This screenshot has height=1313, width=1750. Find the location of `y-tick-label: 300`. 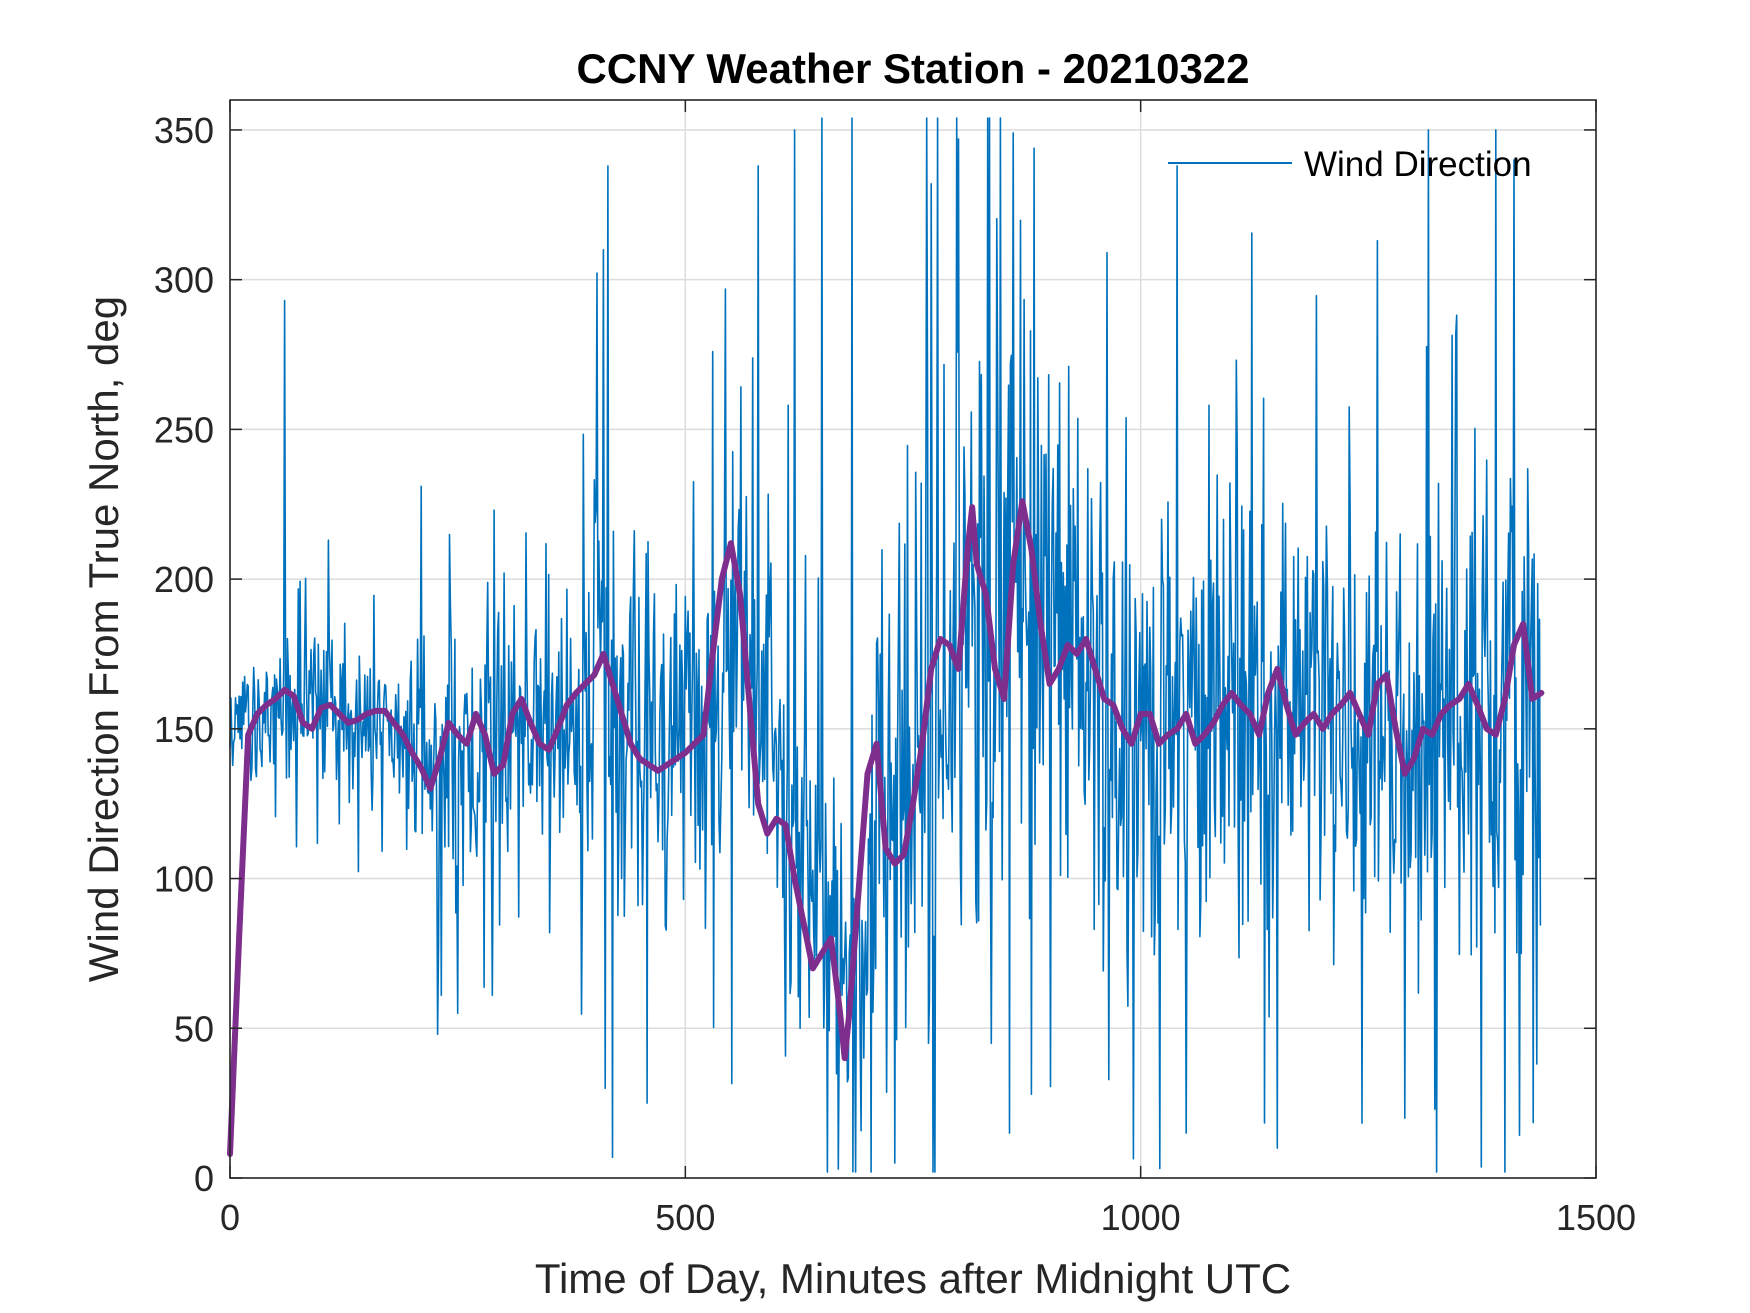

y-tick-label: 300 is located at coordinates (184, 280).